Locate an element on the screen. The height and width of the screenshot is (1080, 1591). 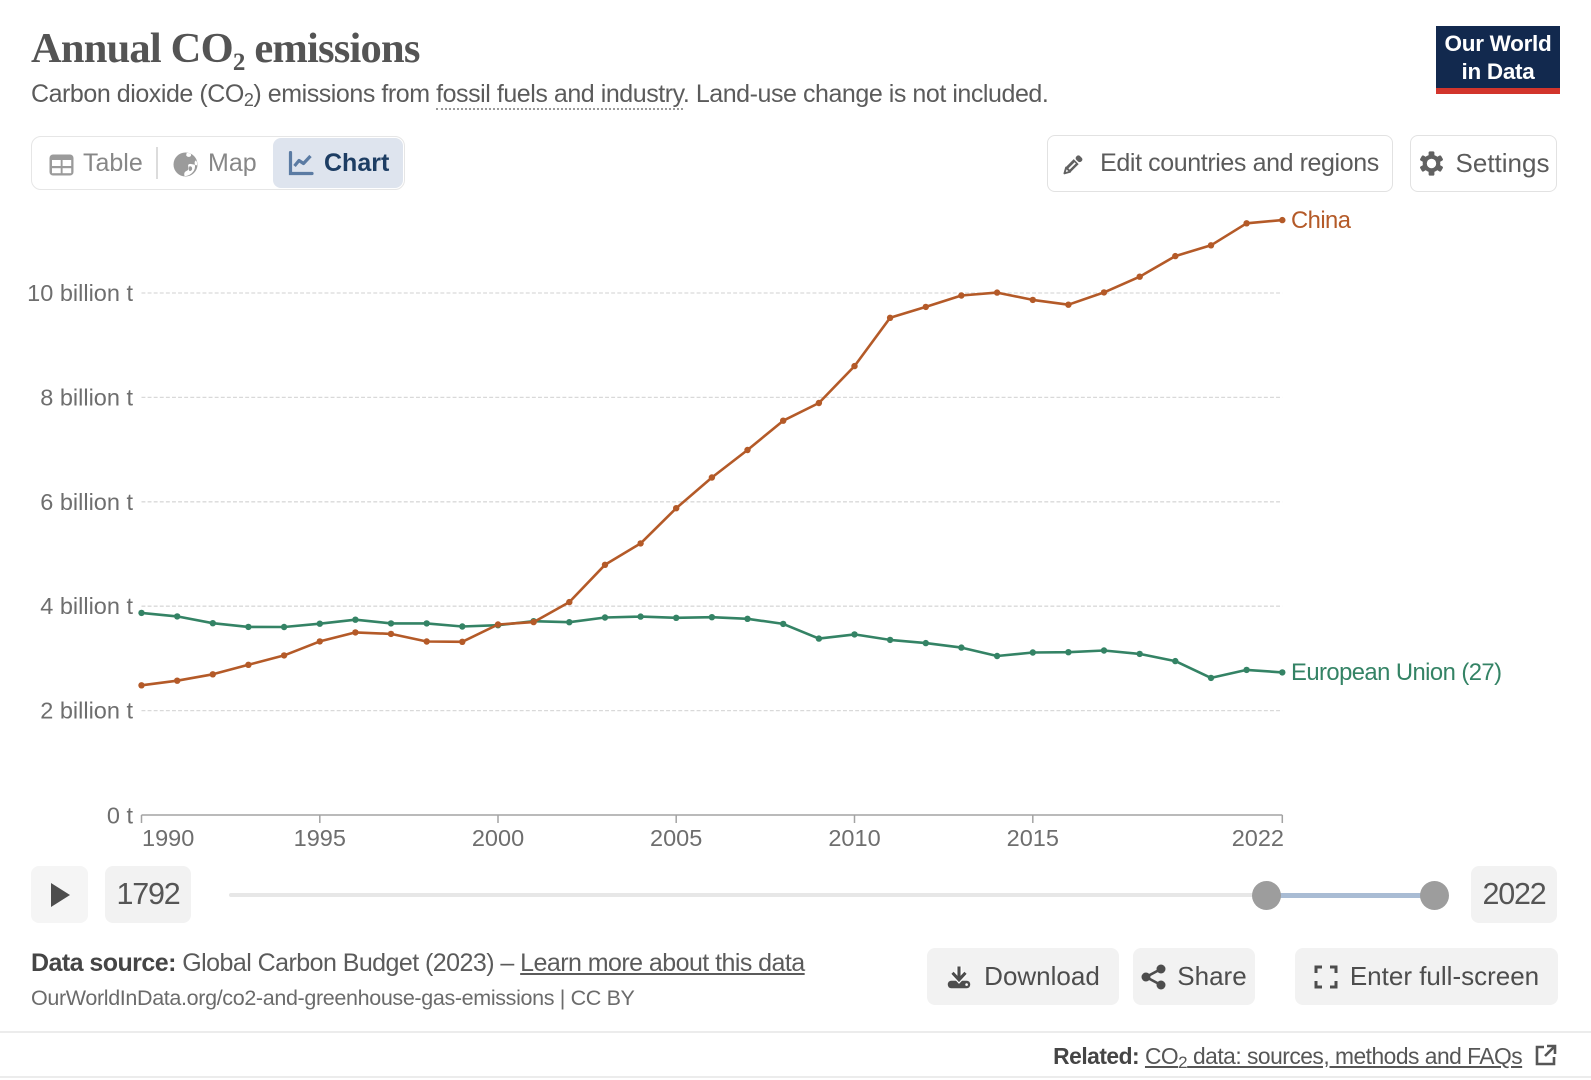
svg-text: 1995 is located at coordinates (320, 838).